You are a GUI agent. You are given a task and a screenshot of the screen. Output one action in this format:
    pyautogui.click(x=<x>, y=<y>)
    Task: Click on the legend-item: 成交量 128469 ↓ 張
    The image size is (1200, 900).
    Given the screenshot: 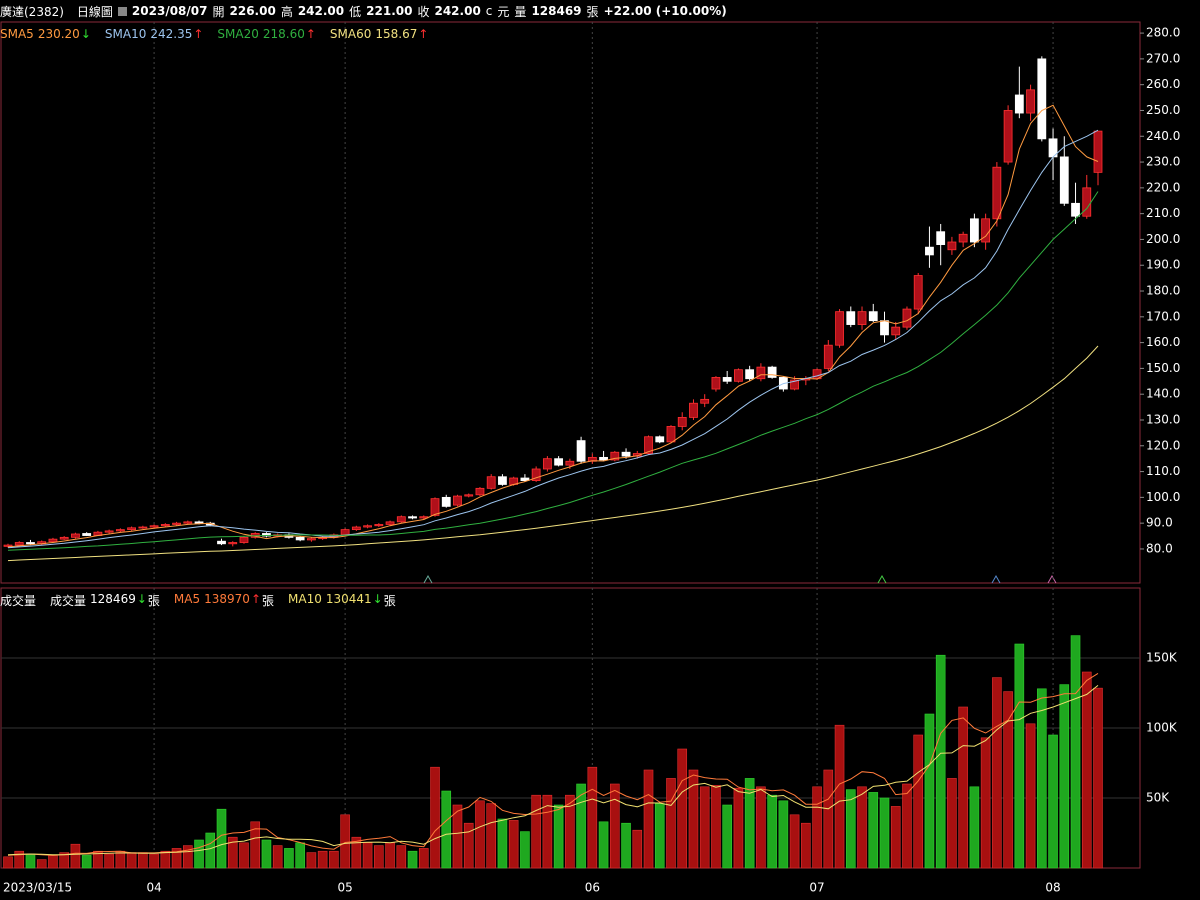 What is the action you would take?
    pyautogui.click(x=105, y=600)
    